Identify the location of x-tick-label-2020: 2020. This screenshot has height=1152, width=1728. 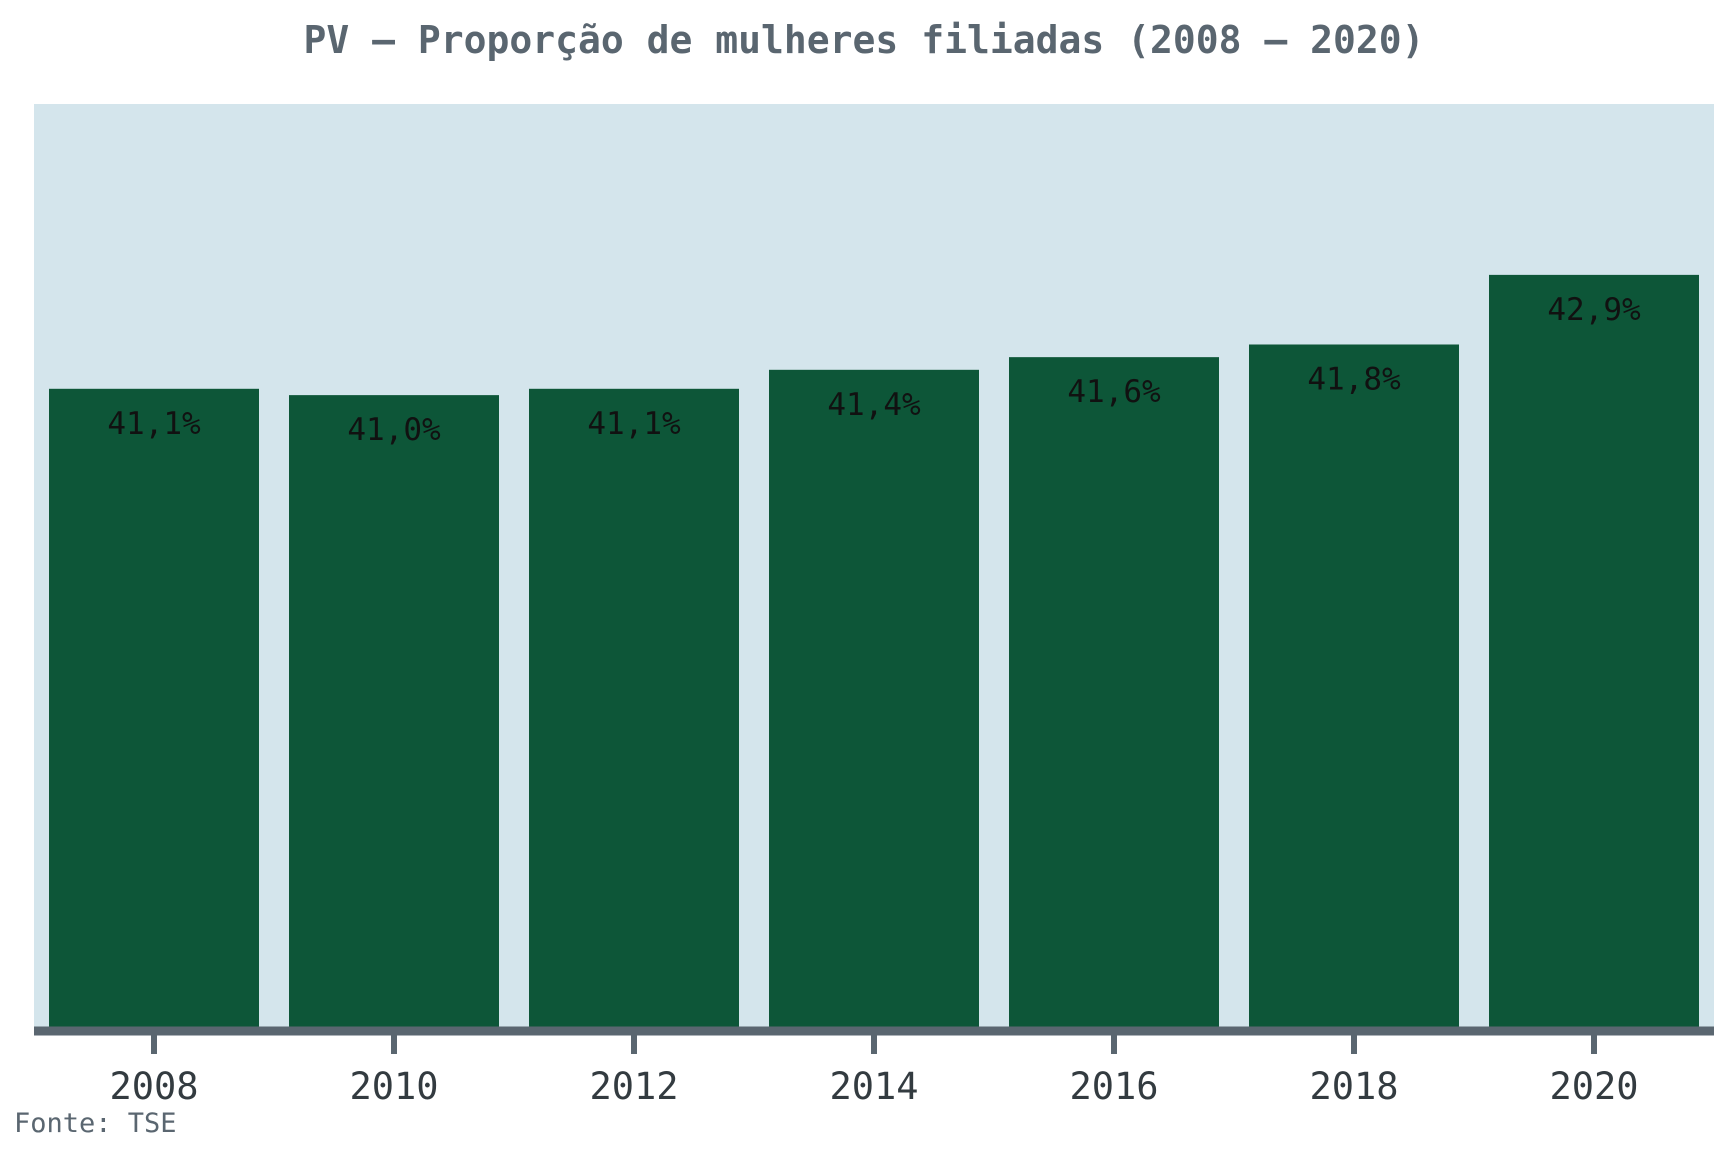
(1593, 1086).